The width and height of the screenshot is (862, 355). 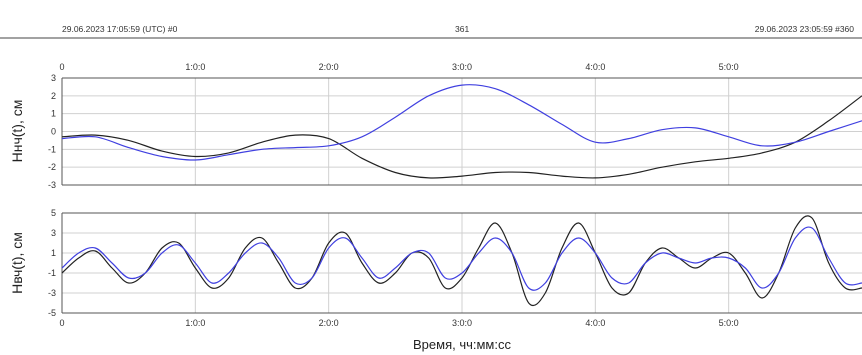 I want to click on sample-count: 361, so click(x=462, y=29).